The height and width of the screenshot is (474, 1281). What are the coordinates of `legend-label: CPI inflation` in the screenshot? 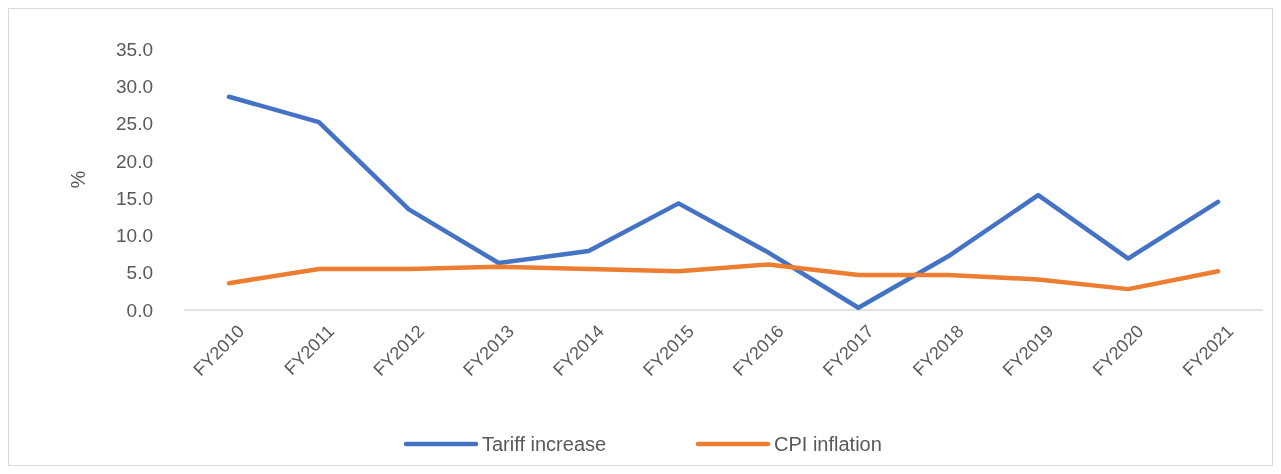 It's located at (828, 444).